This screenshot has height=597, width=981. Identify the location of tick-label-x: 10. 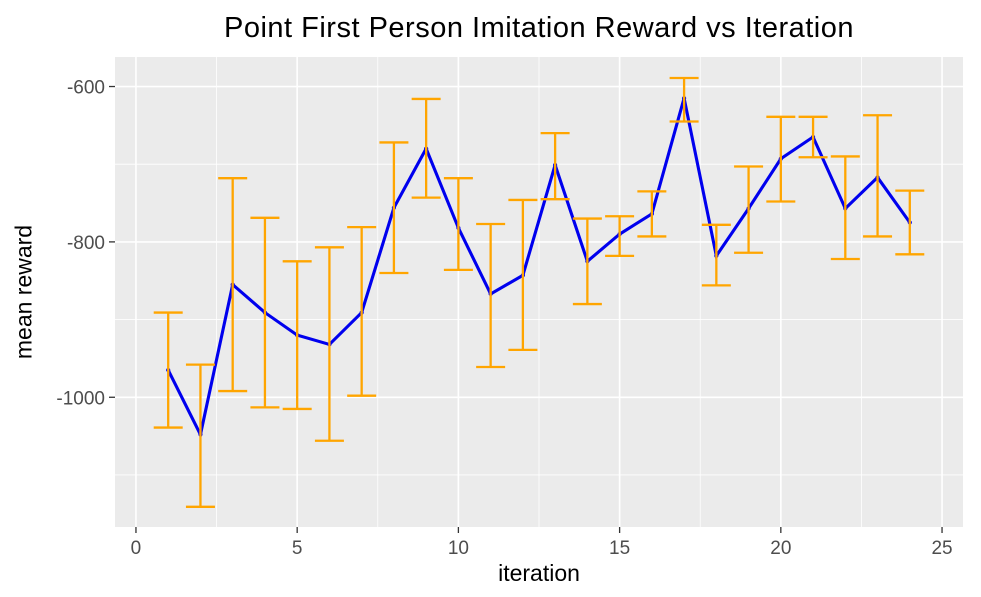
(458, 548).